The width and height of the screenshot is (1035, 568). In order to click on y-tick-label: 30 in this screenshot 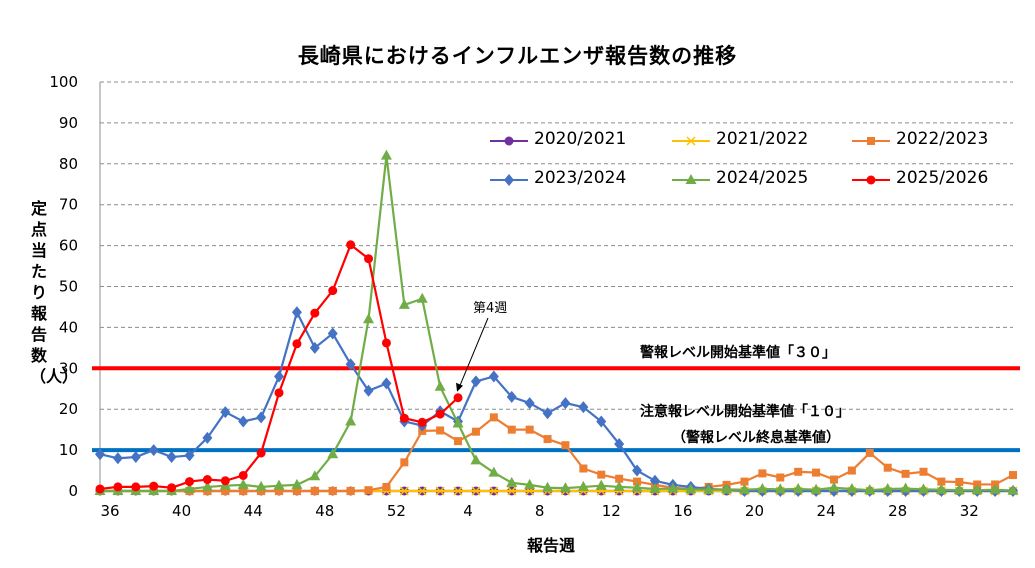, I will do `click(68, 368)`.